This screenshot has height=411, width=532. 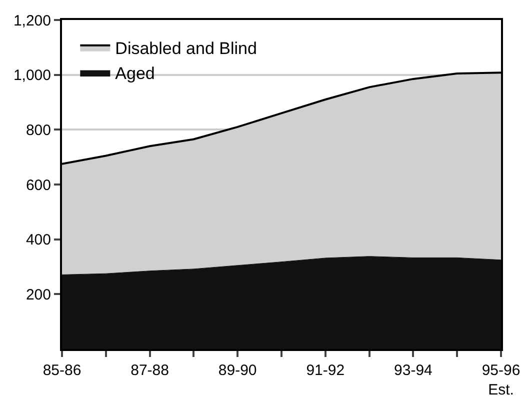 I want to click on x-tick-label: 89-90, so click(x=237, y=370).